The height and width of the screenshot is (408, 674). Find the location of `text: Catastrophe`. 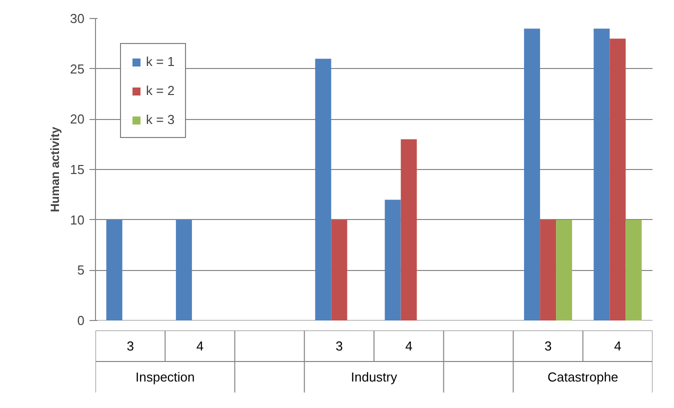

text: Catastrophe is located at coordinates (582, 377).